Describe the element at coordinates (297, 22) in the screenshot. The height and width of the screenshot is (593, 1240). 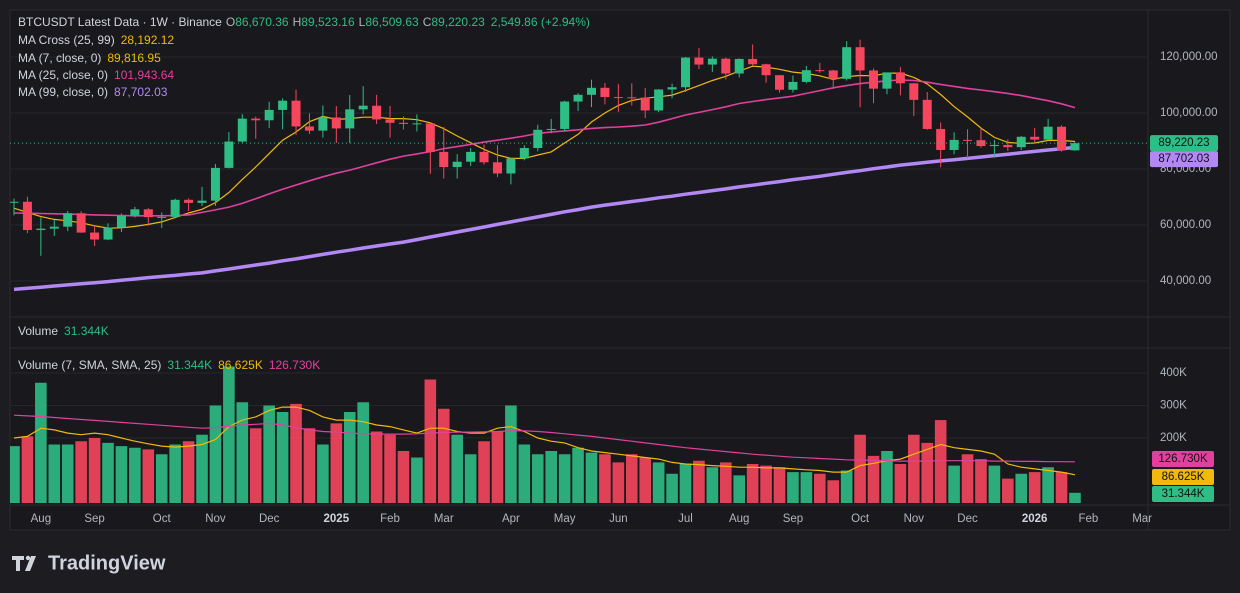
I see `ohlc-label: H` at that location.